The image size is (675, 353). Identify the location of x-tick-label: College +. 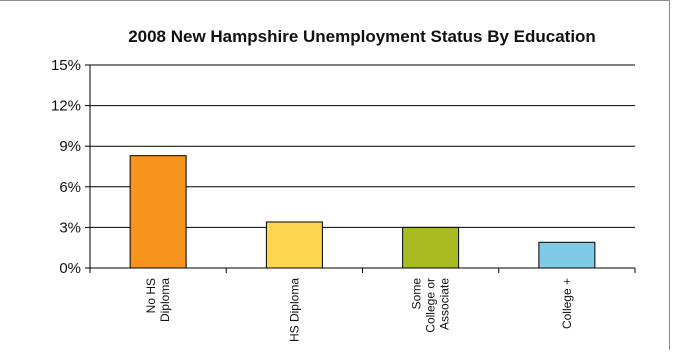
(567, 303).